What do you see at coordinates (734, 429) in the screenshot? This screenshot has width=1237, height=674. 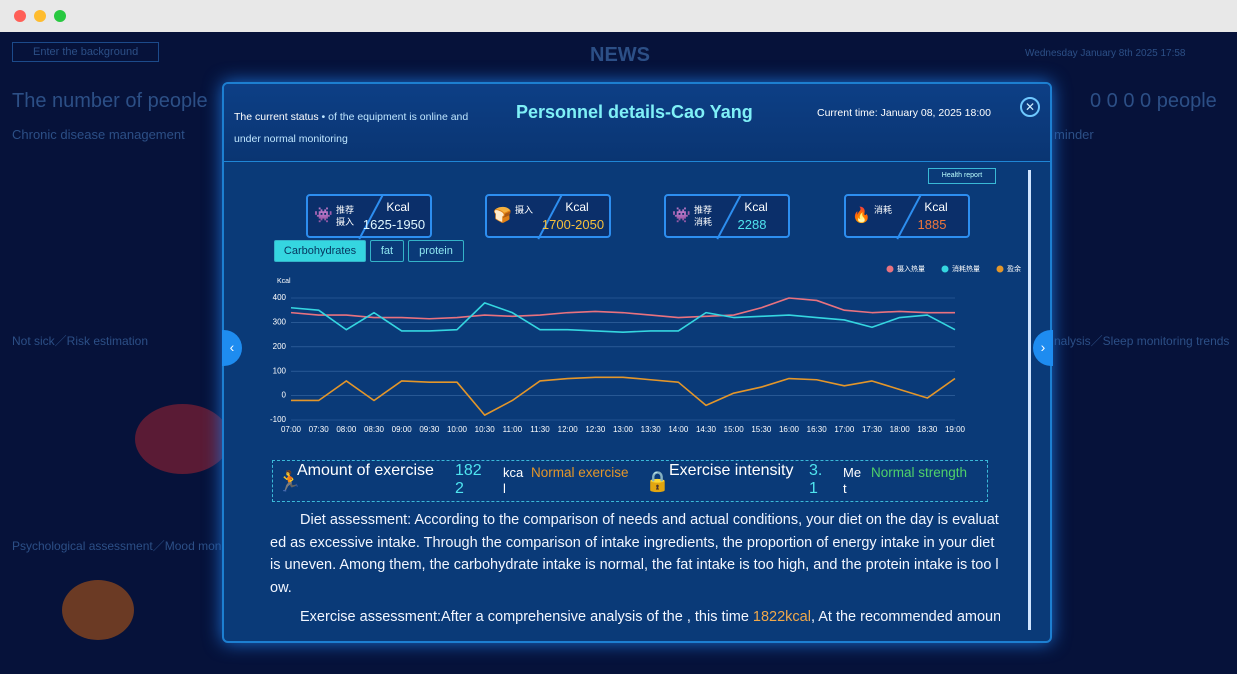 I see `x-tick-label: 15:00` at bounding box center [734, 429].